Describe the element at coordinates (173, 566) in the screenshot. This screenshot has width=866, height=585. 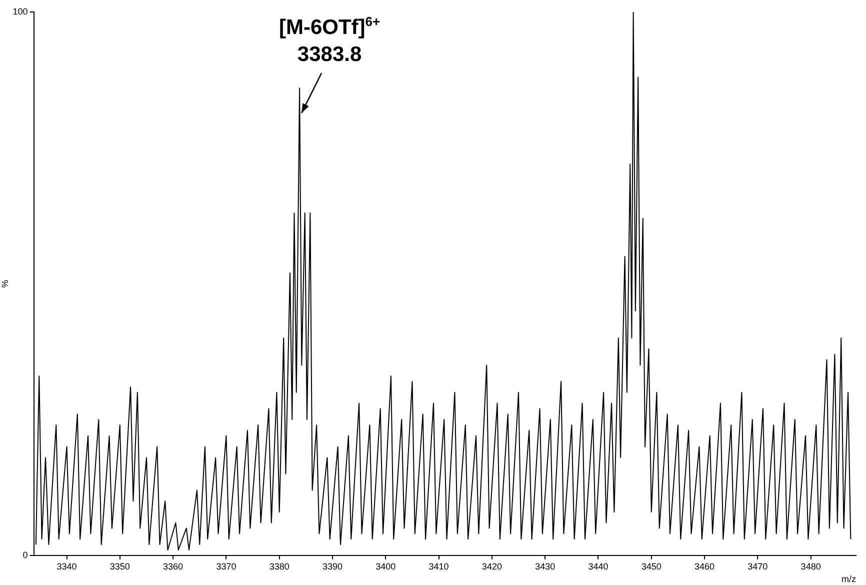
I see `x-tick-label: 3360` at that location.